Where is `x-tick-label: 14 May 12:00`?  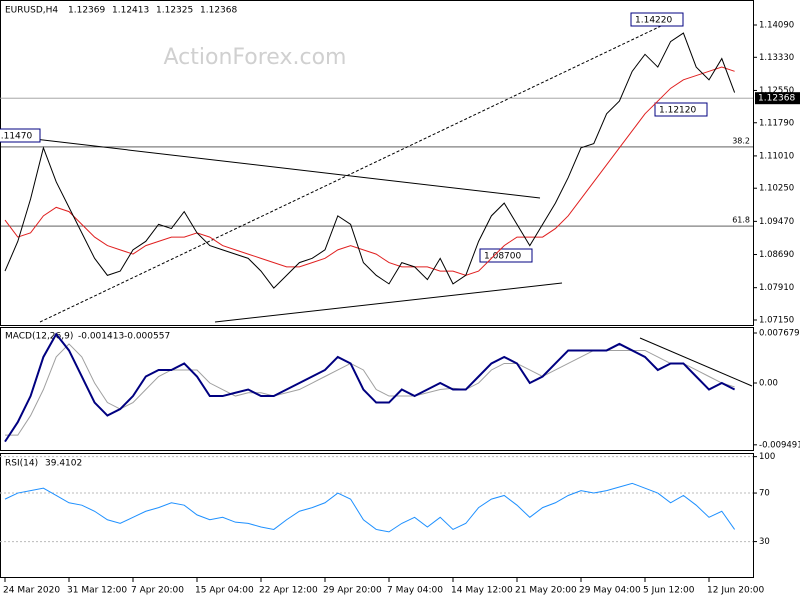 x-tick-label: 14 May 12:00 is located at coordinates (482, 591).